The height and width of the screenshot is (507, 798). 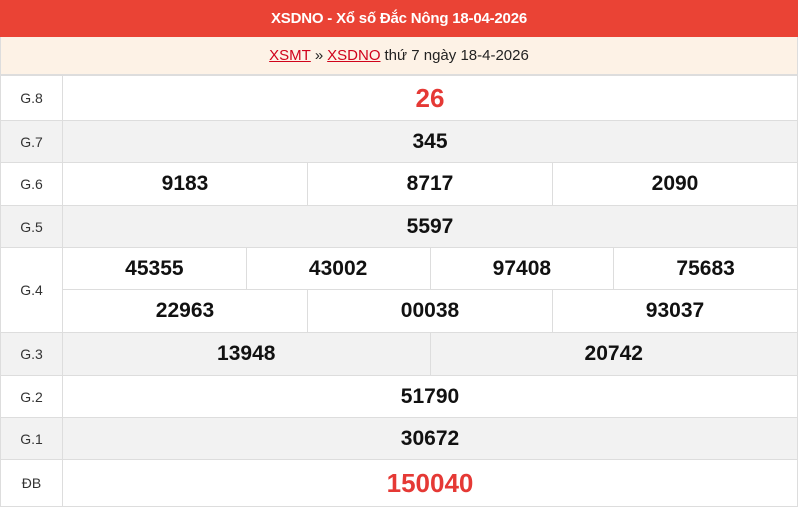 What do you see at coordinates (185, 184) in the screenshot?
I see `prize-number: 9183` at bounding box center [185, 184].